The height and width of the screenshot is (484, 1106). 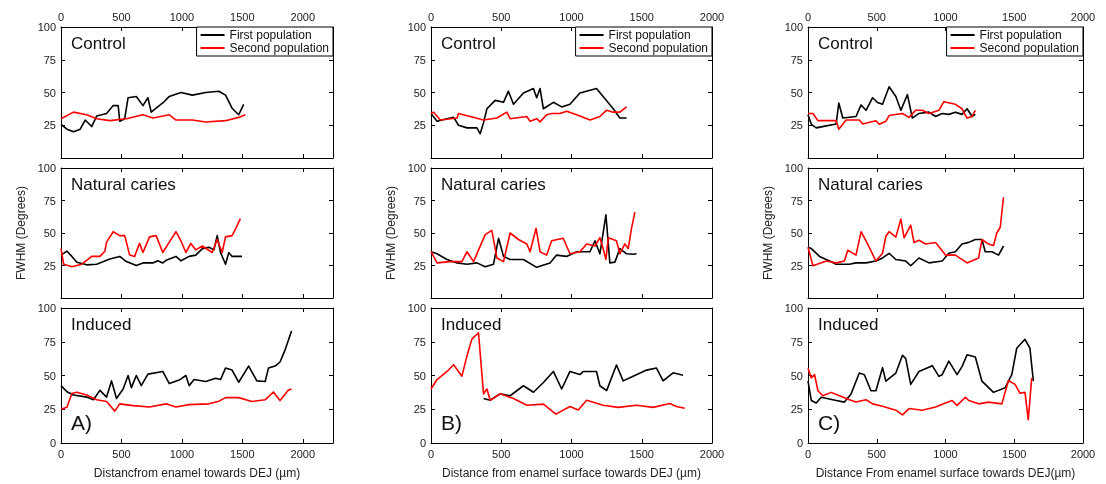 What do you see at coordinates (571, 473) in the screenshot?
I see `x-axis-title: Distance from enamel surface towards DEJ (µm)` at bounding box center [571, 473].